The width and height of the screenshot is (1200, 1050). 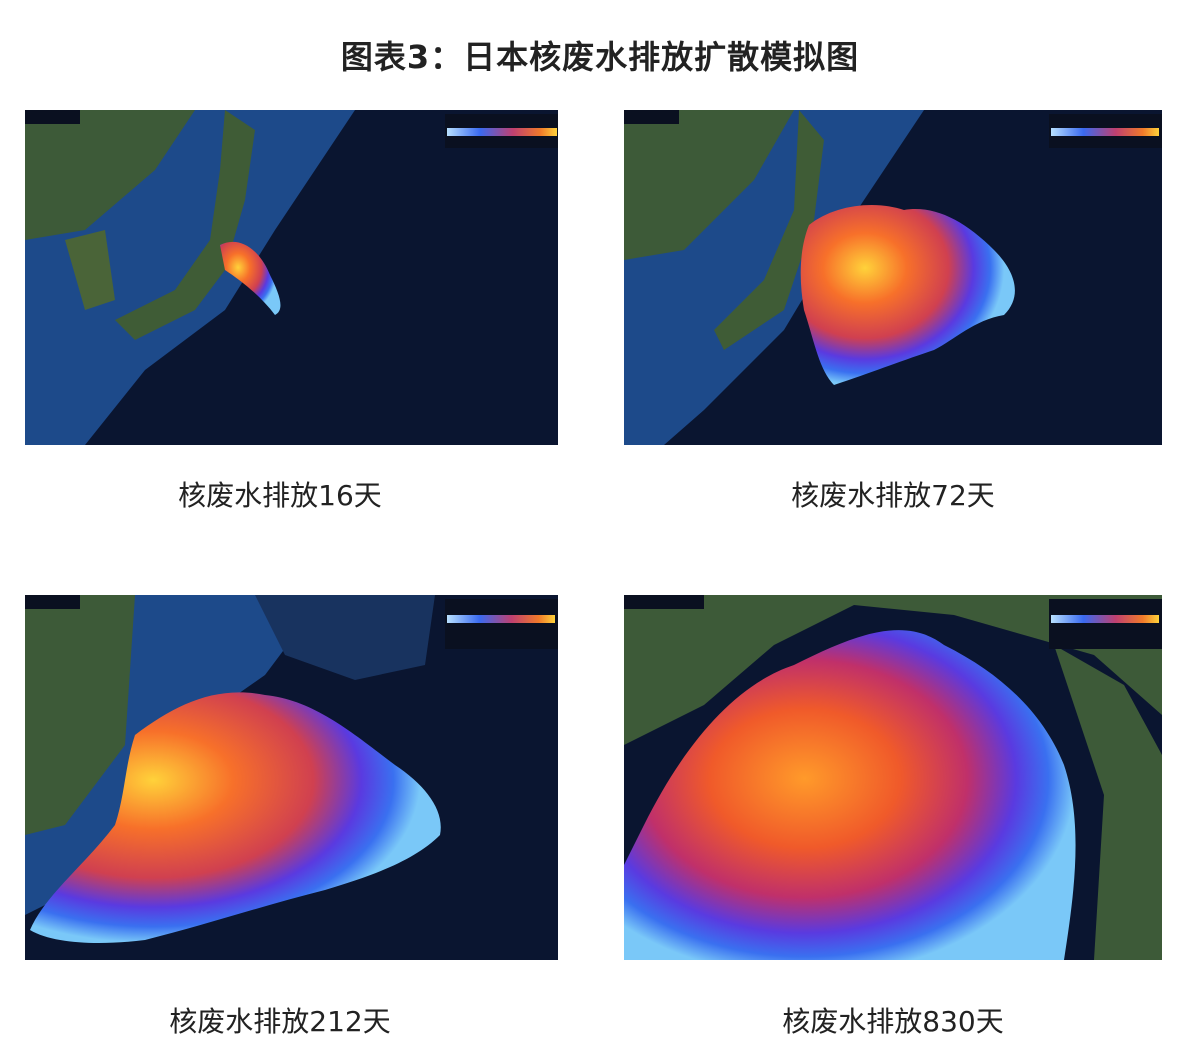 I want to click on caption: 核废水排放830天, so click(x=893, y=1021).